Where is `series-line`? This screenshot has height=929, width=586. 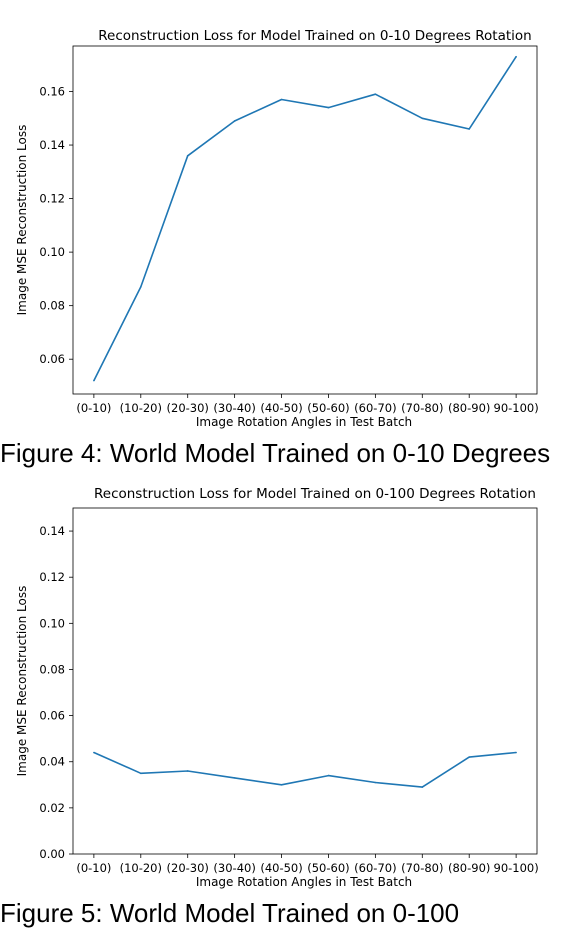
series-line is located at coordinates (305, 769).